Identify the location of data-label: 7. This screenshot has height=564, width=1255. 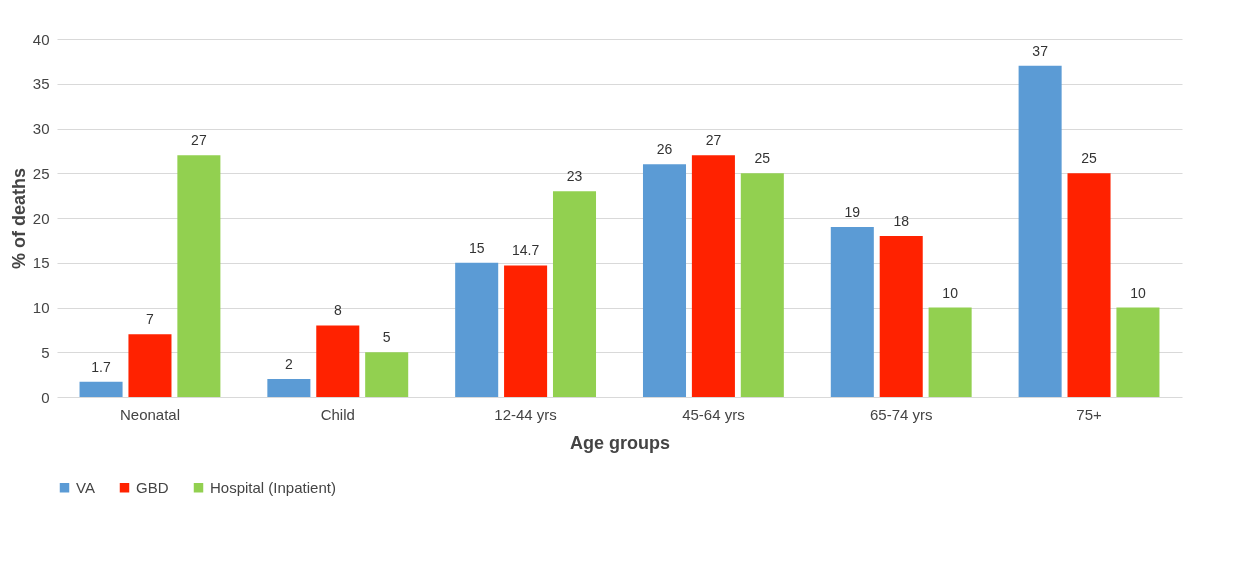
(150, 319).